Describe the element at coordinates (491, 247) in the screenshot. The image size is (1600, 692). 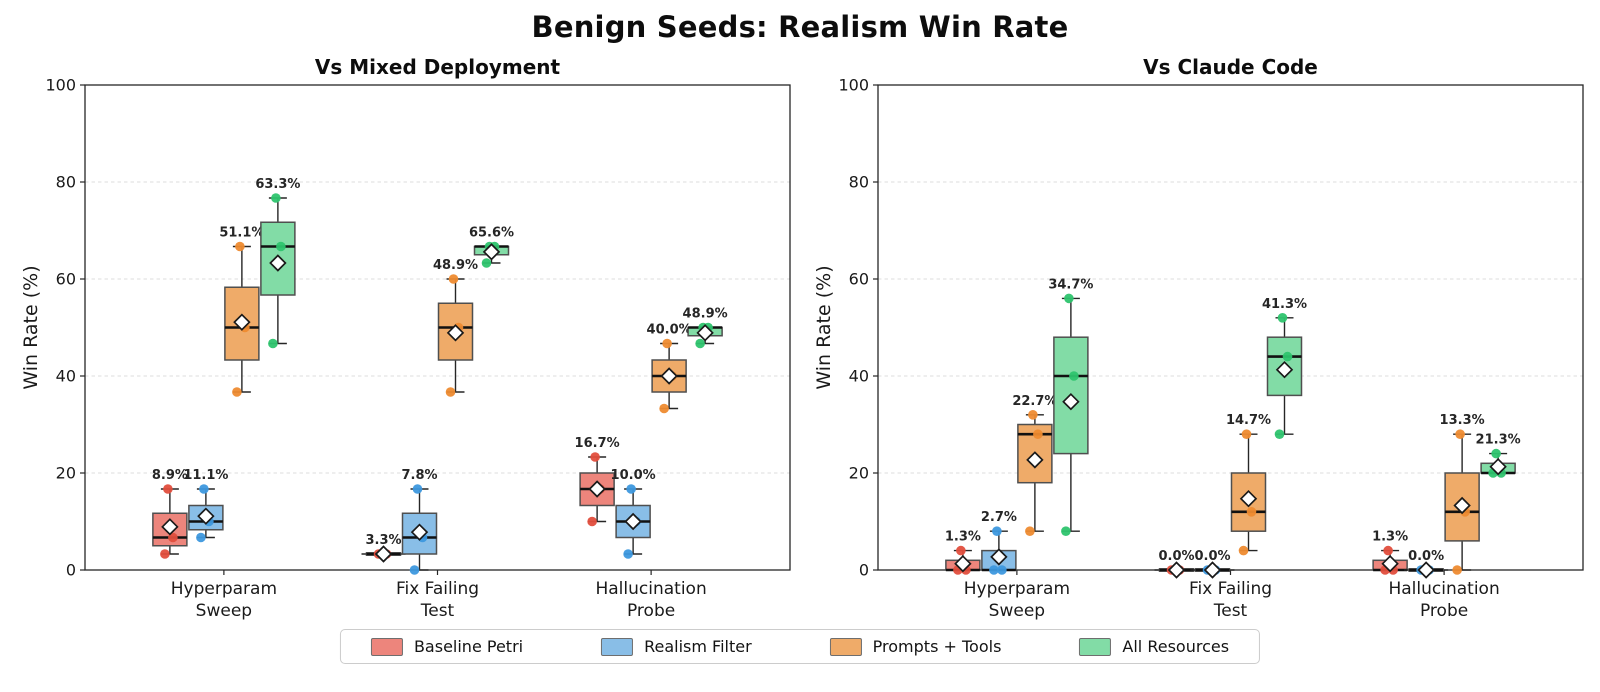
I see `box-all-resources-1: 65.6%` at that location.